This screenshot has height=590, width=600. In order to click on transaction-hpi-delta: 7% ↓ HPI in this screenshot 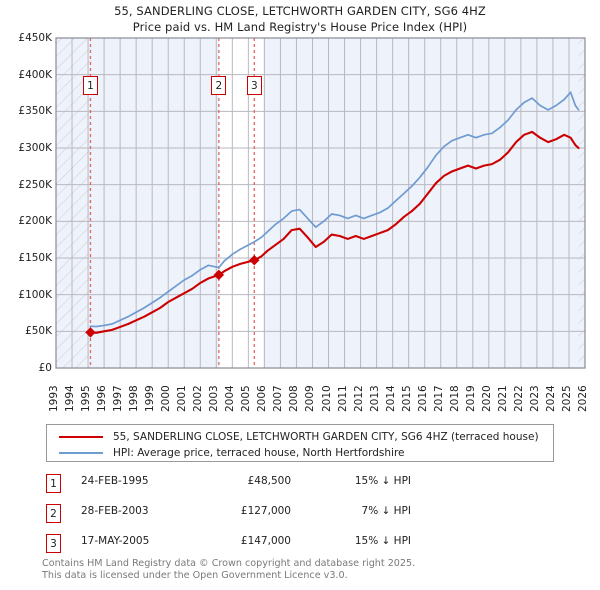, I will do `click(386, 511)`.